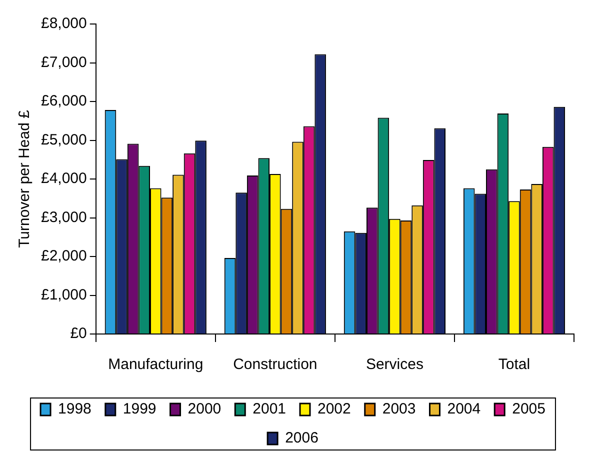  Describe the element at coordinates (63, 179) in the screenshot. I see `y-tick-label: £4,000` at that location.